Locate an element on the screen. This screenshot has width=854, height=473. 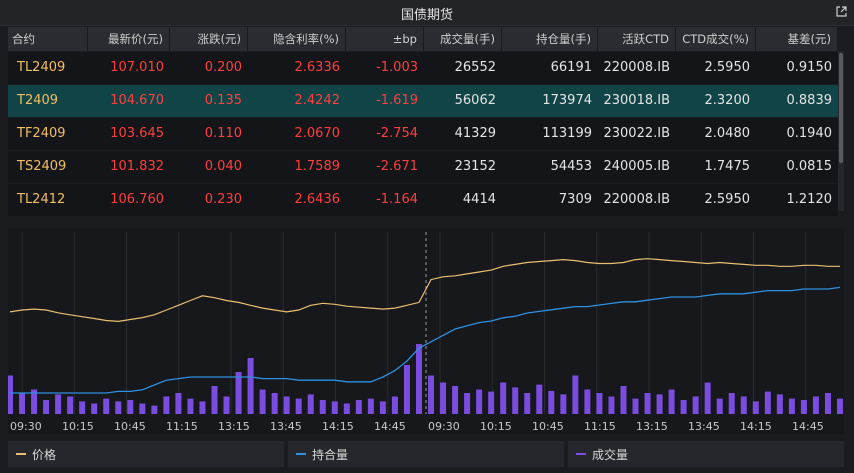
cell-active-ctd: 230018.IB is located at coordinates (636, 100).